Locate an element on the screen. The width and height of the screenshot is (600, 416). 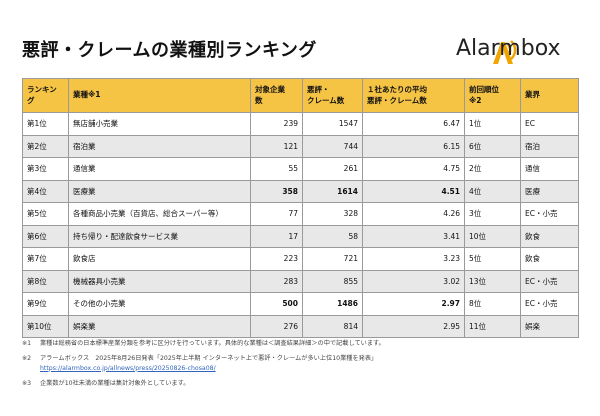
table-cell: 11位 is located at coordinates (492, 326).